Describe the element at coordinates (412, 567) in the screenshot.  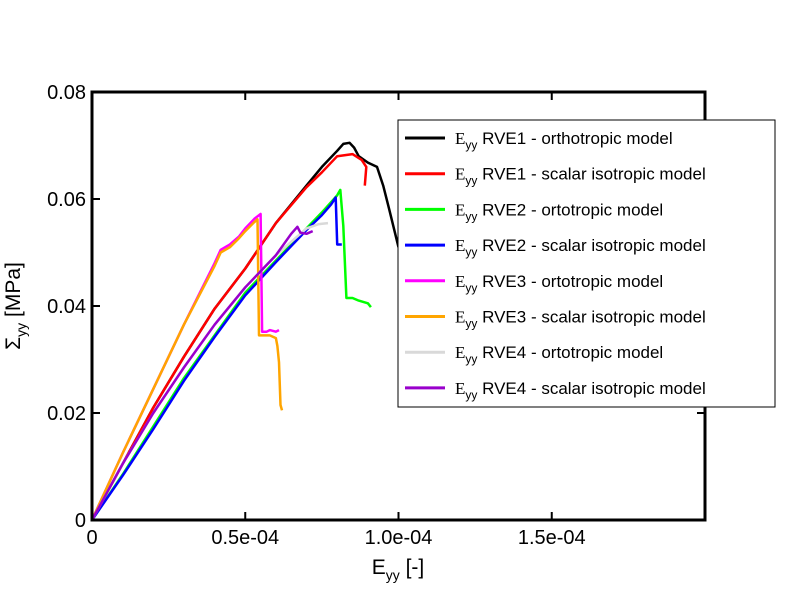
I see `x-axis-title-unit: [-]` at that location.